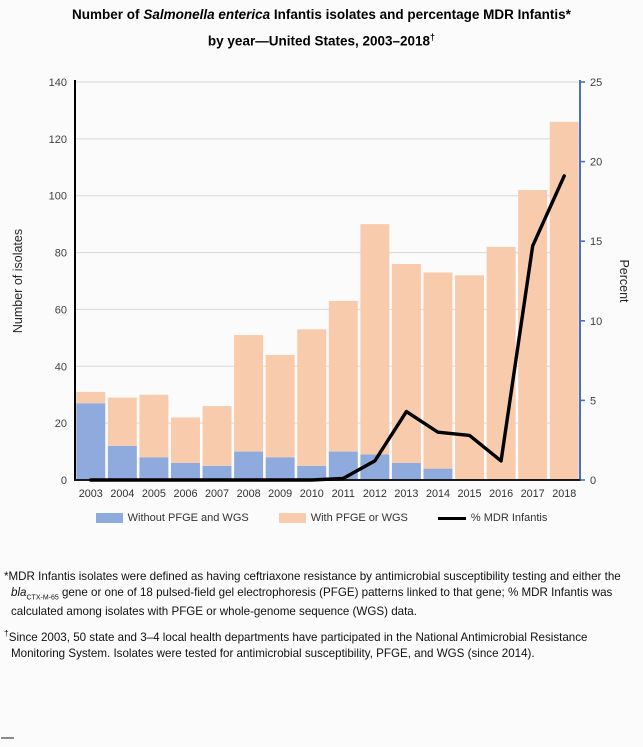 This screenshot has height=747, width=643. Describe the element at coordinates (375, 339) in the screenshot. I see `bar-segment-with-pfge-2012` at that location.